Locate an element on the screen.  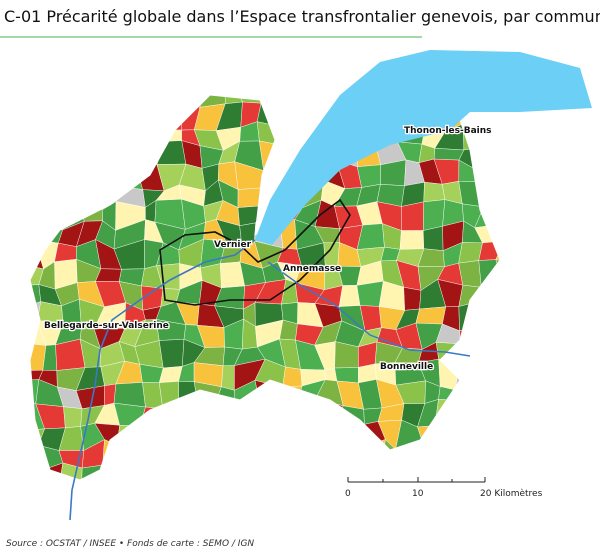
river-arve is located at coordinates (369, 309).